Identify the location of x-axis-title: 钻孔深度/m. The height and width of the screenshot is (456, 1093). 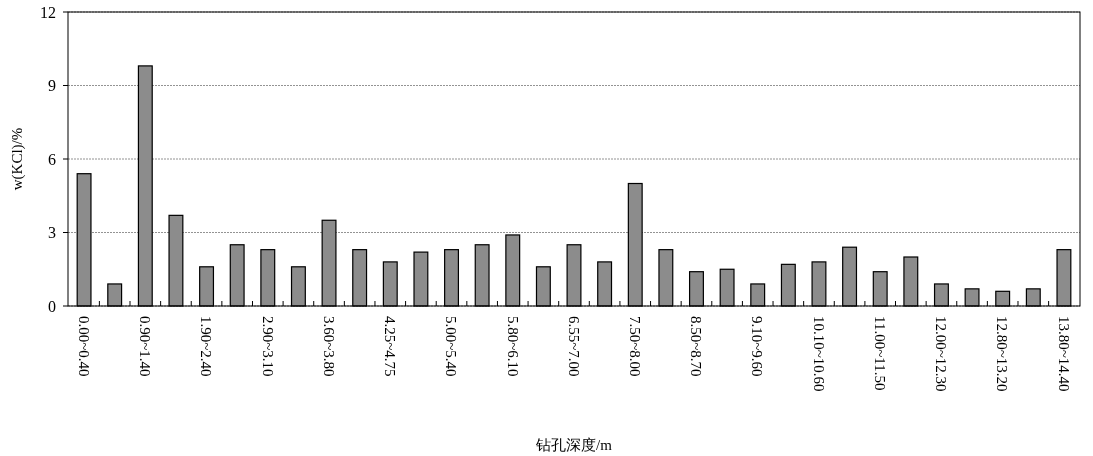
(574, 445).